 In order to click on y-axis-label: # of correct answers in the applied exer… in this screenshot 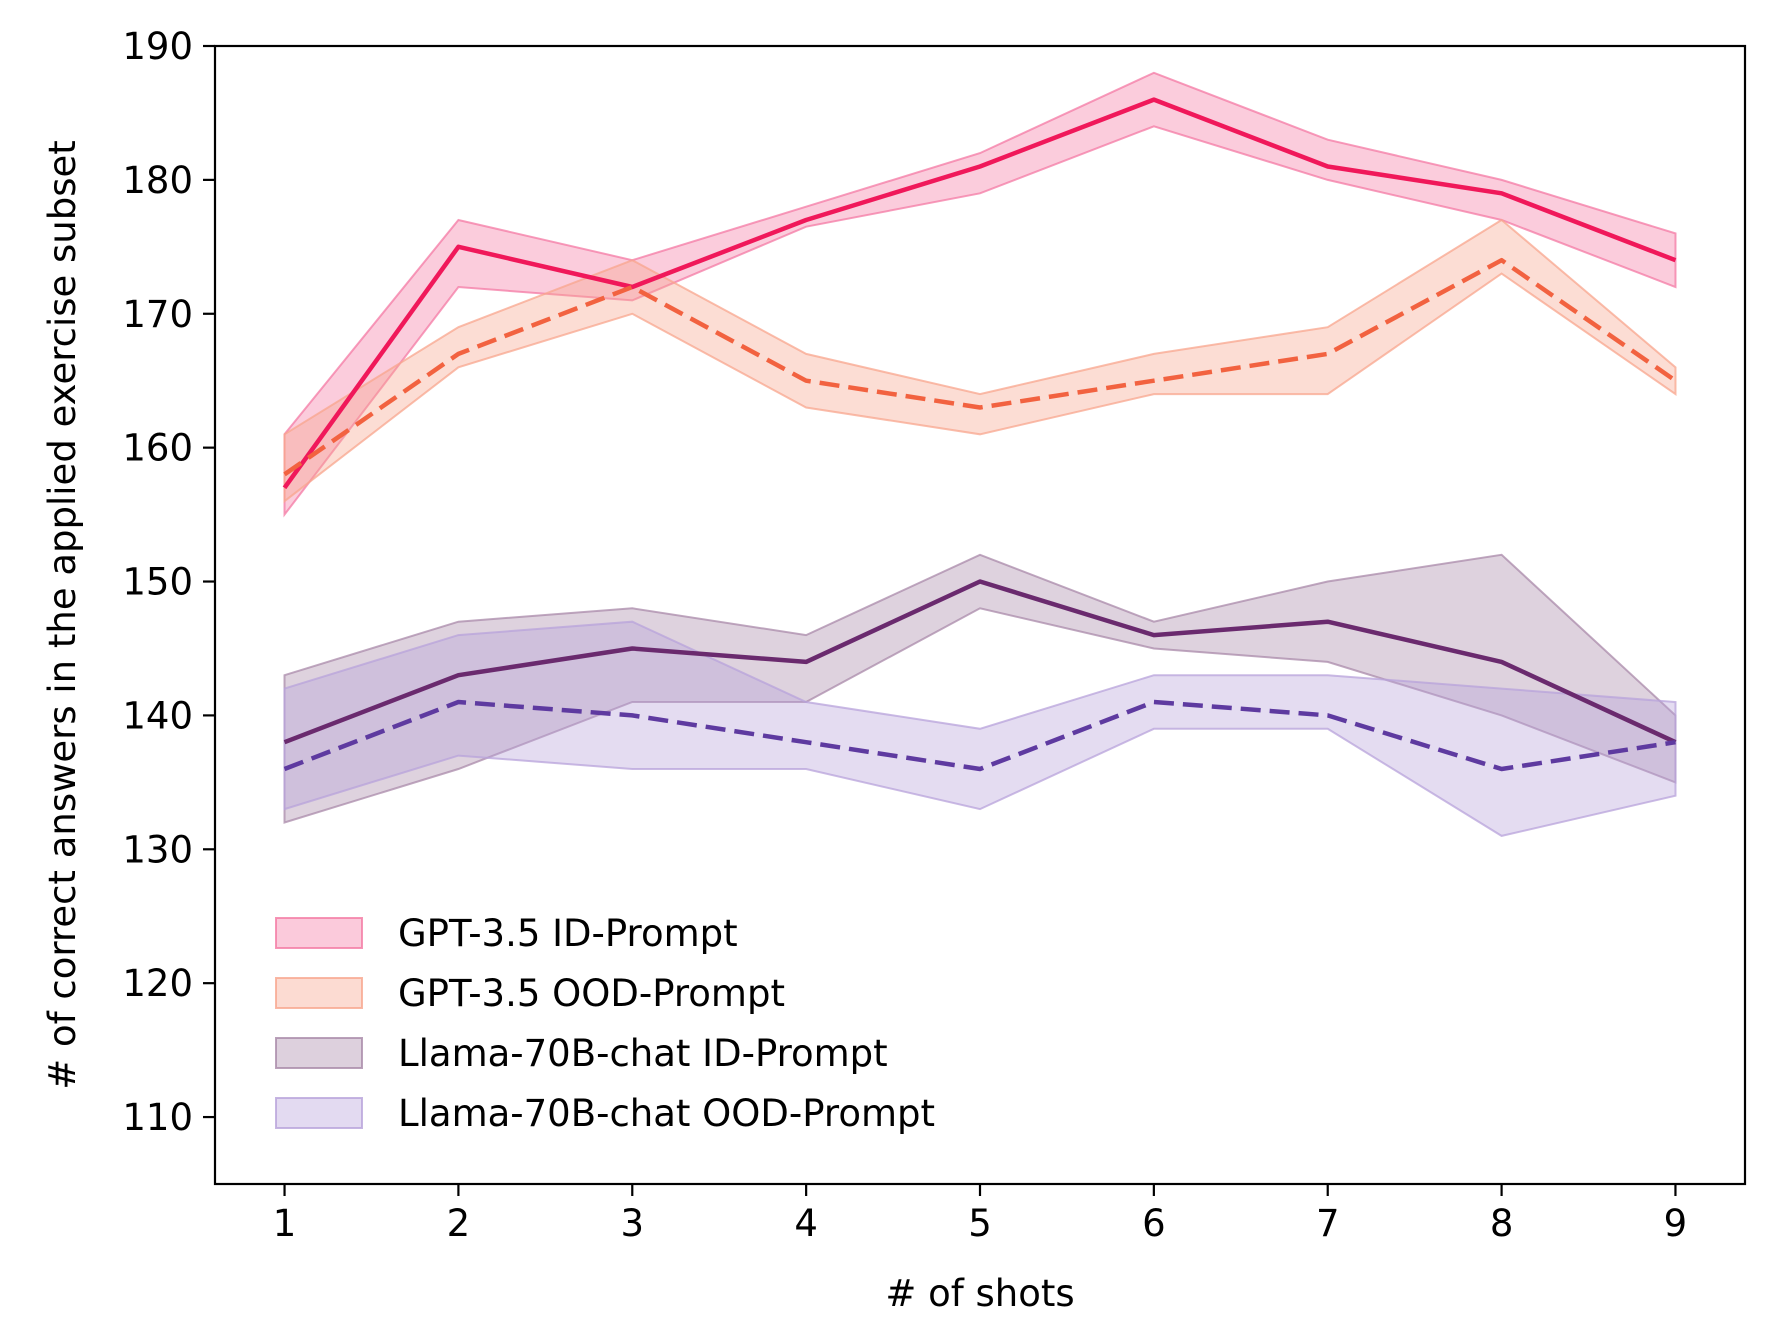, I will do `click(62, 615)`.